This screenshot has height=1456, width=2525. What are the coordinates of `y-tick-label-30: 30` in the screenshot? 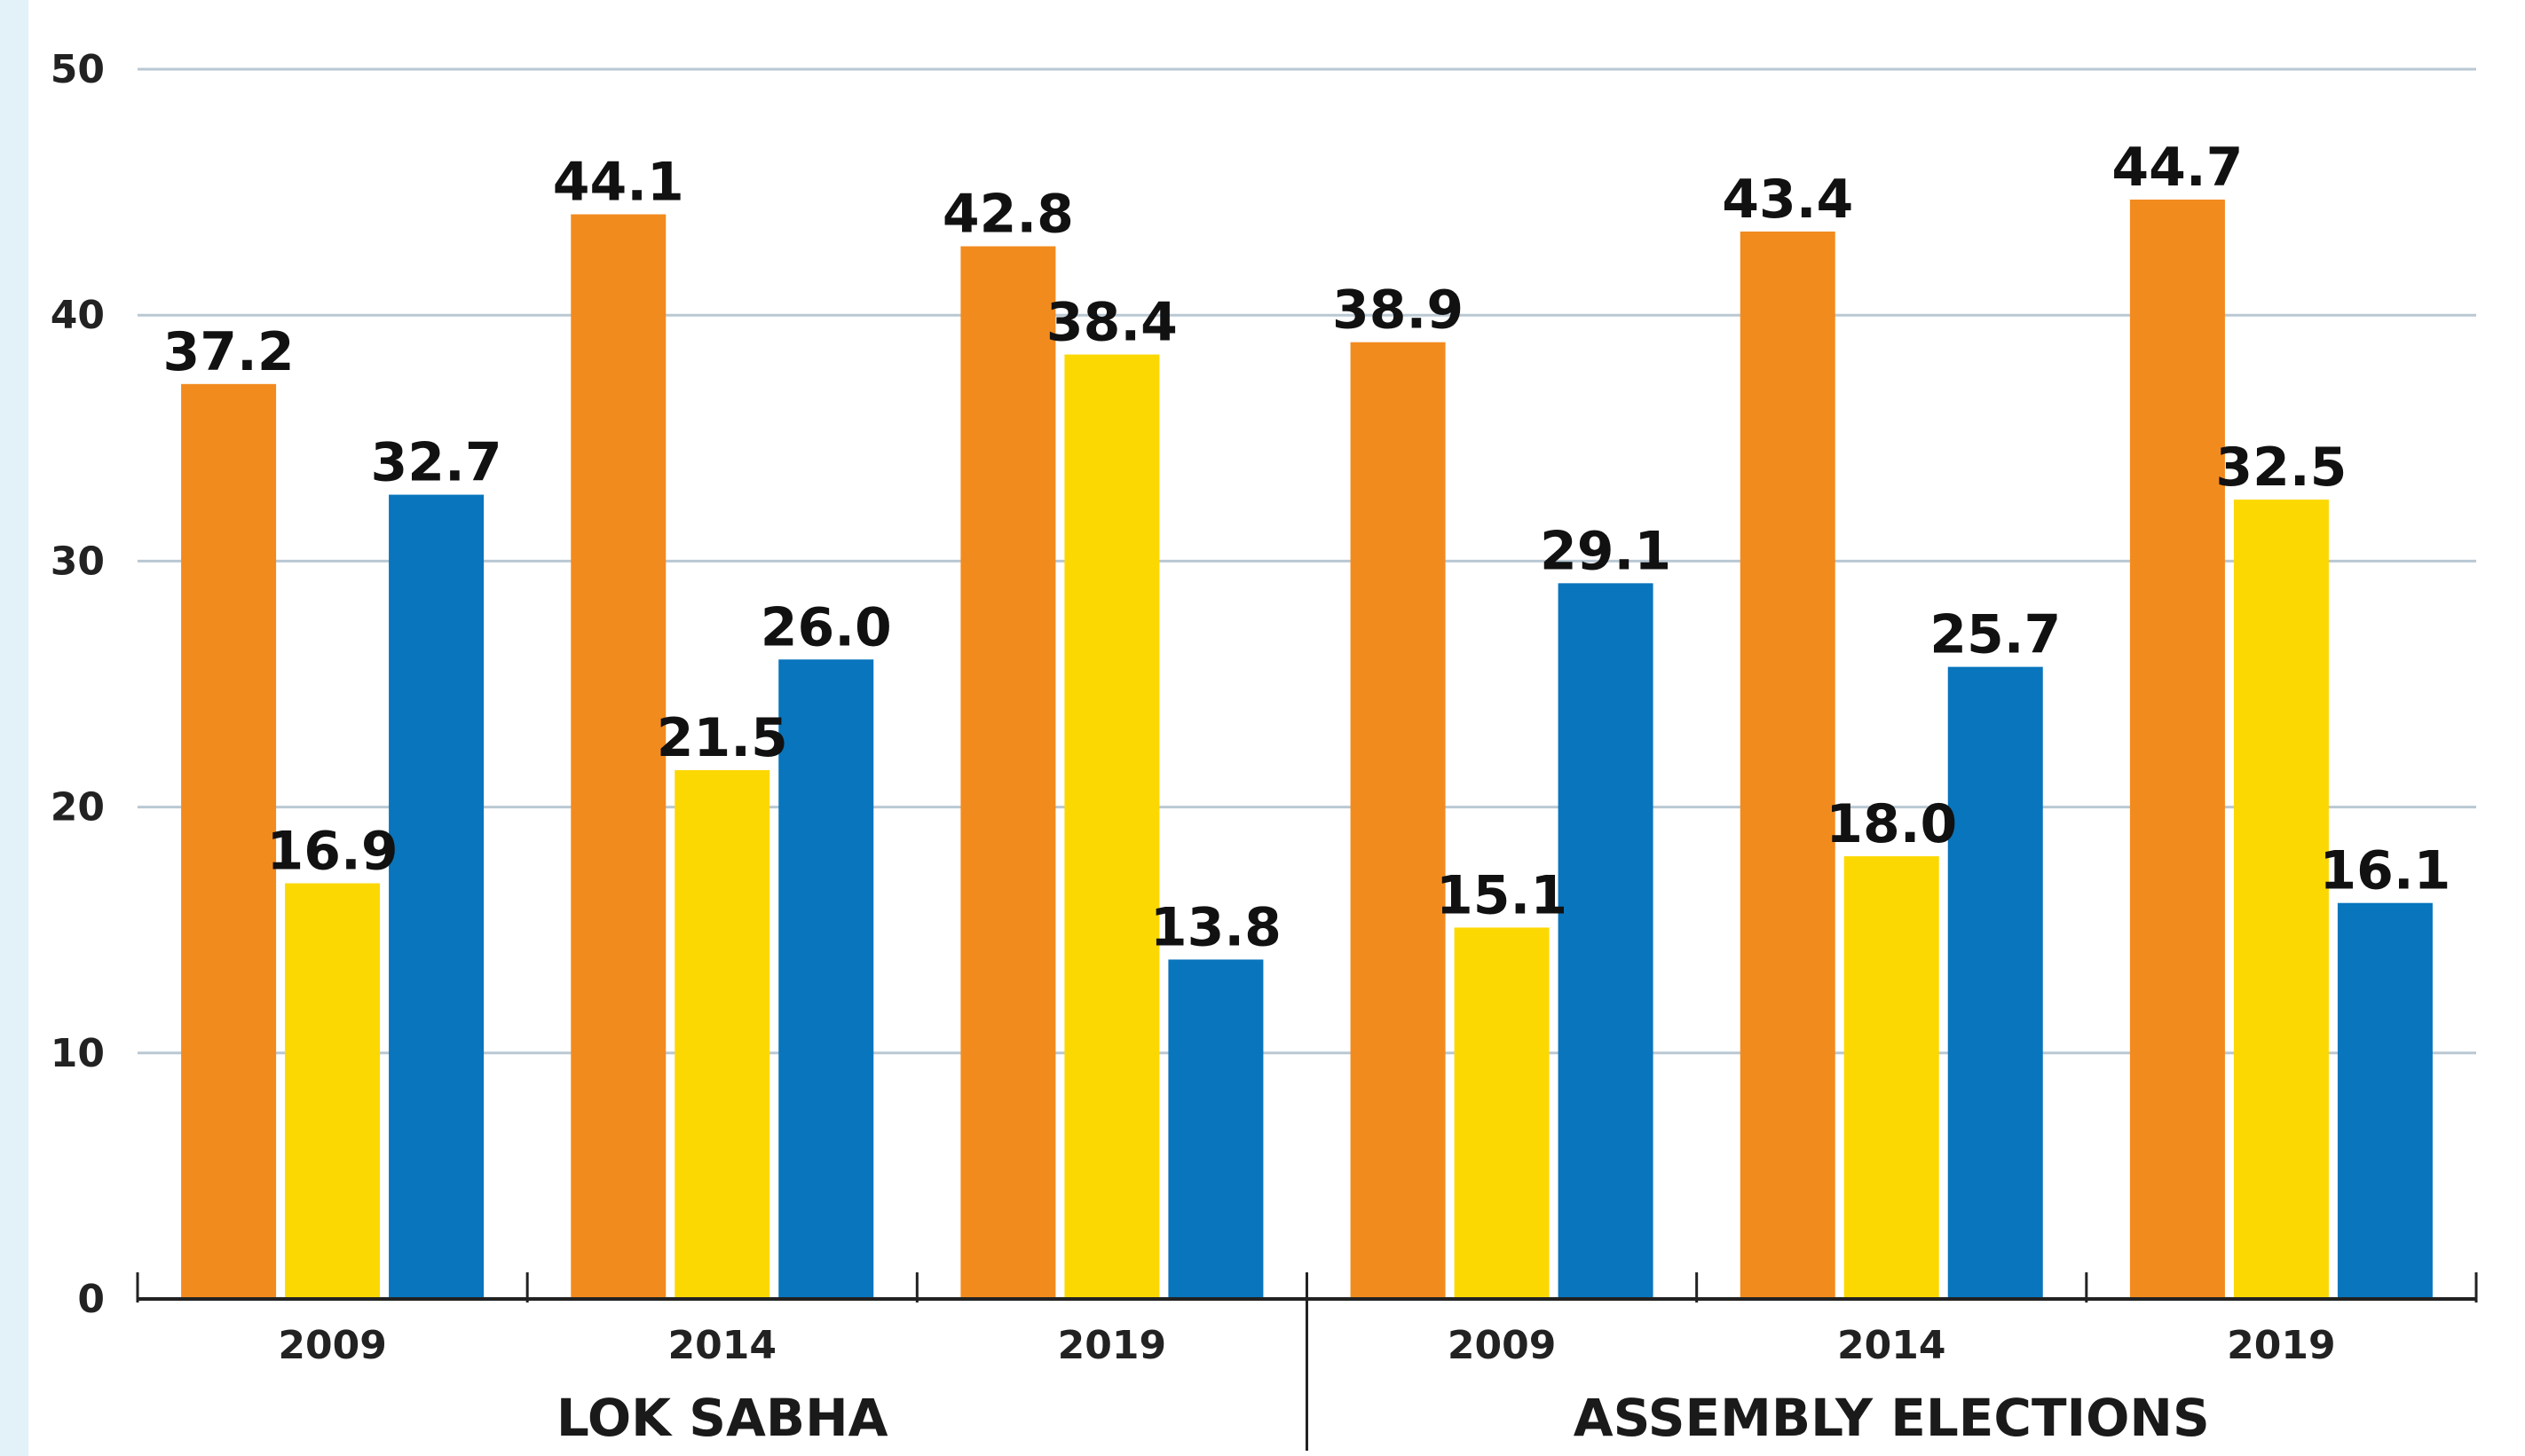 It's located at (78, 561).